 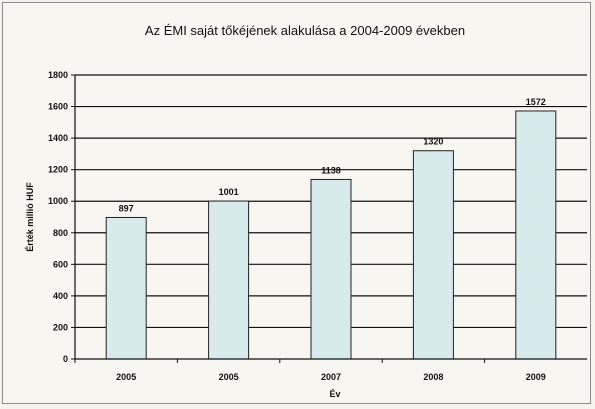 I want to click on x-tick-label: 2008, so click(x=433, y=377).